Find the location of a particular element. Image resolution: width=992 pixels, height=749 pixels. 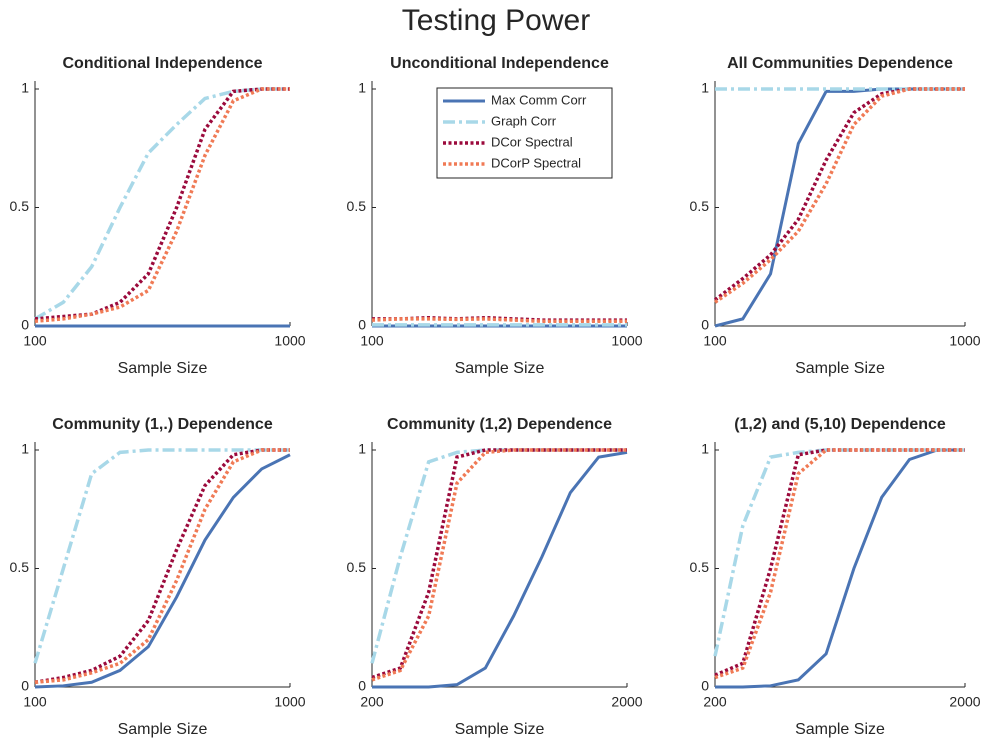

subplot-title: Conditional Independence is located at coordinates (162, 63).